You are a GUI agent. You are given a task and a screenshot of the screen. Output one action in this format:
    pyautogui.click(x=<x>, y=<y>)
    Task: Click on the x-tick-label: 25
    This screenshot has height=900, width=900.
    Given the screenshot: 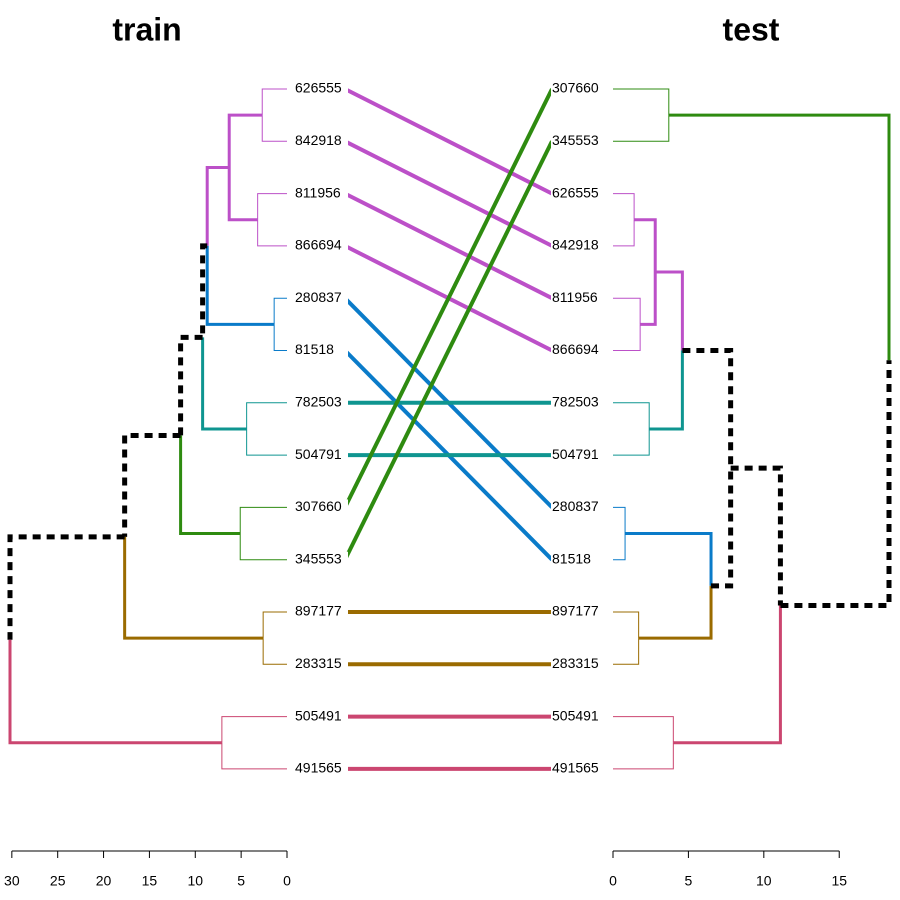 What is the action you would take?
    pyautogui.click(x=58, y=881)
    